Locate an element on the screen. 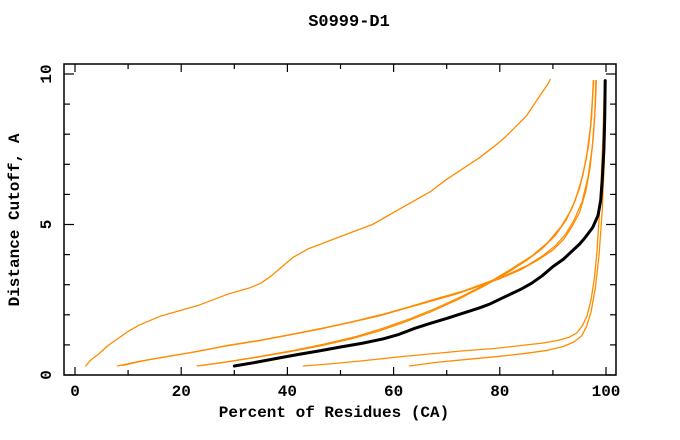  x-tick-label: 100 is located at coordinates (606, 392).